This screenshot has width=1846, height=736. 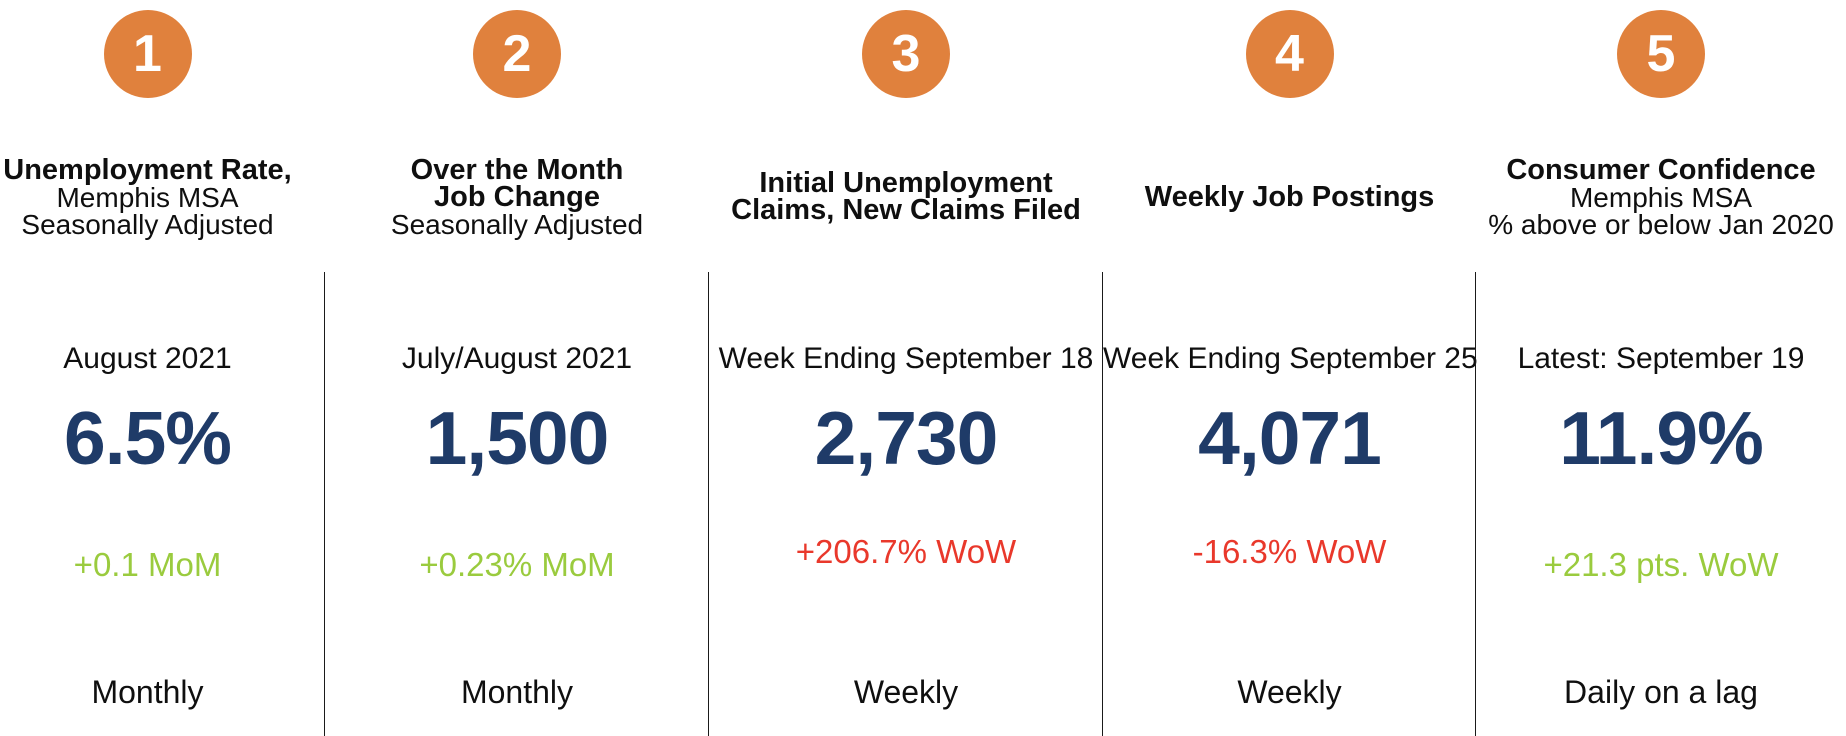 I want to click on metric-value: 2,730, so click(x=906, y=438).